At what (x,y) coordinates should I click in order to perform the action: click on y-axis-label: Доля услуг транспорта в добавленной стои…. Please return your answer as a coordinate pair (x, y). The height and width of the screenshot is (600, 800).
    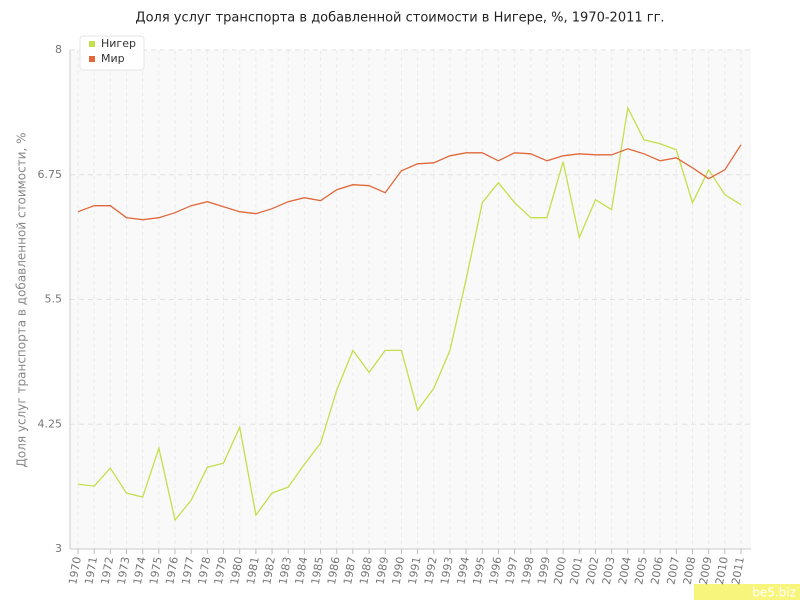
    Looking at the image, I should click on (22, 300).